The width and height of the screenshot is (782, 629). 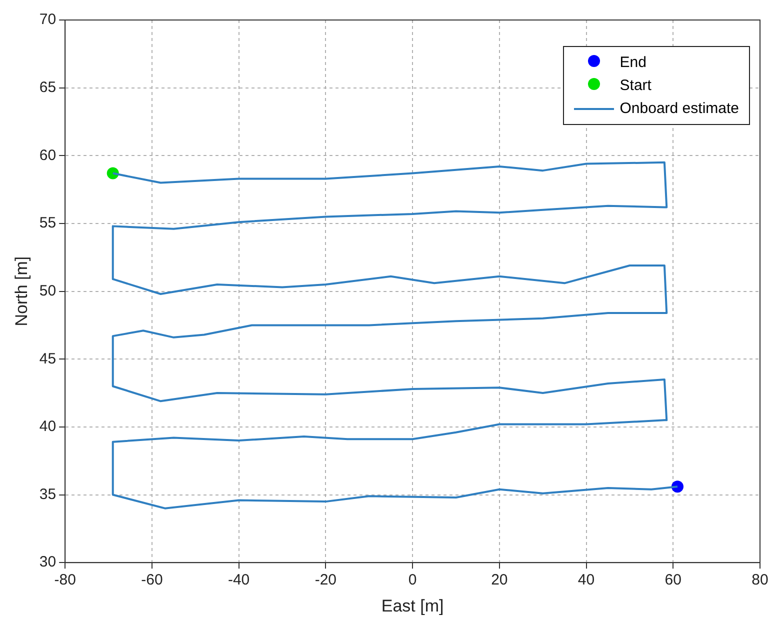 I want to click on x-tick-label: 80, so click(x=760, y=580).